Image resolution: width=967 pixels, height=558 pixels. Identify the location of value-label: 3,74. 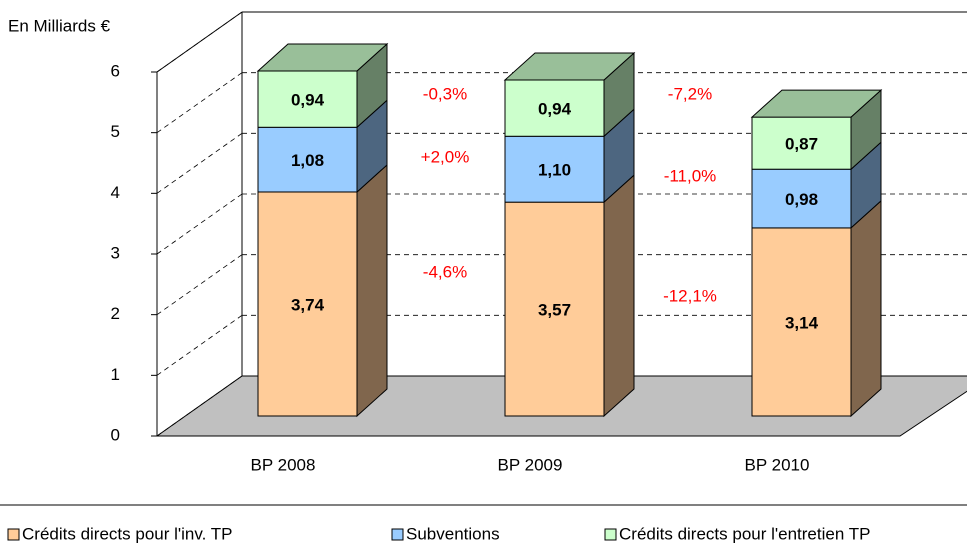
(308, 304).